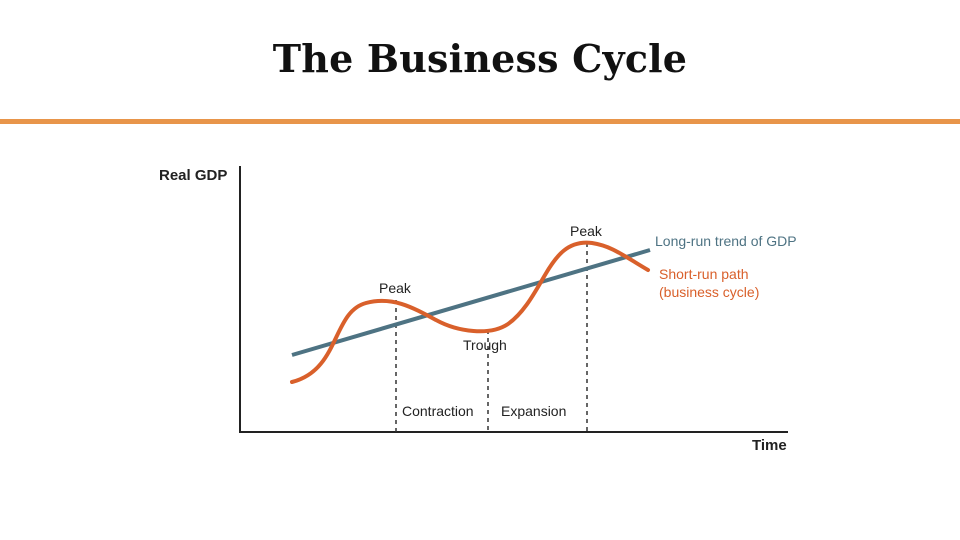  I want to click on cycle-path-label-line1: Short-run path, so click(704, 274).